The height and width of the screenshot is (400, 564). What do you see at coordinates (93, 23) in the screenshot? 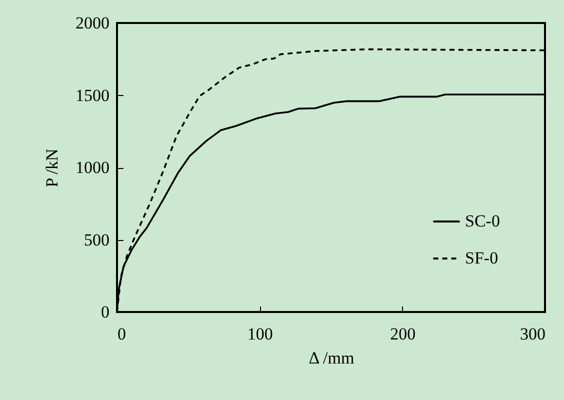
I see `y-tick-label: 2000` at bounding box center [93, 23].